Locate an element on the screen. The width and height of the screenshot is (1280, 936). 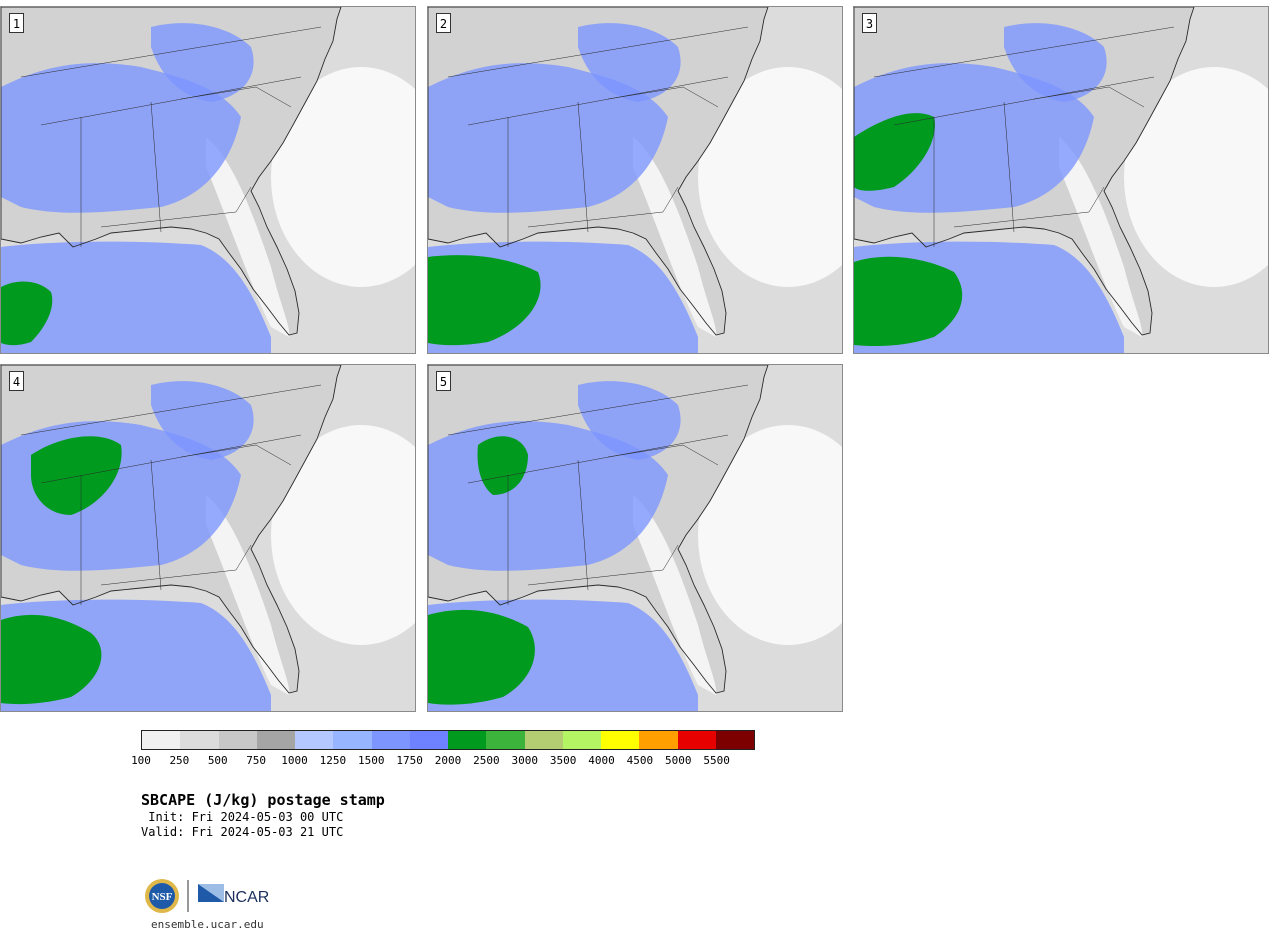
colorbar-tick-label: 5000 is located at coordinates (678, 760).